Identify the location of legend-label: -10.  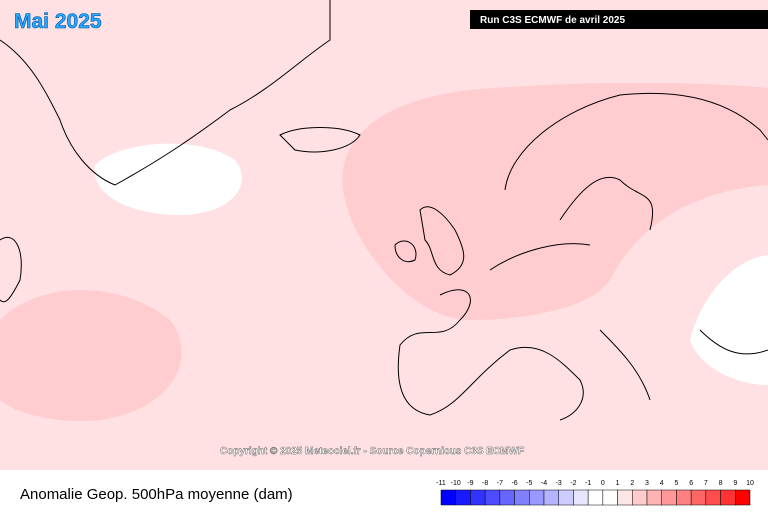
(456, 483).